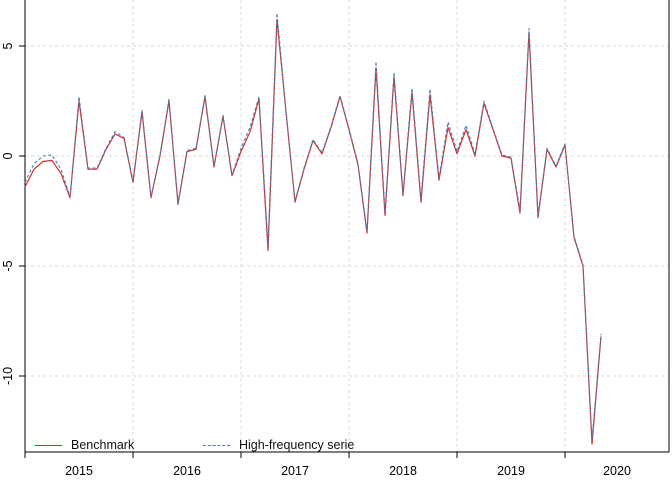 The height and width of the screenshot is (480, 672). Describe the element at coordinates (187, 471) in the screenshot. I see `x-tick-label: 2016` at that location.